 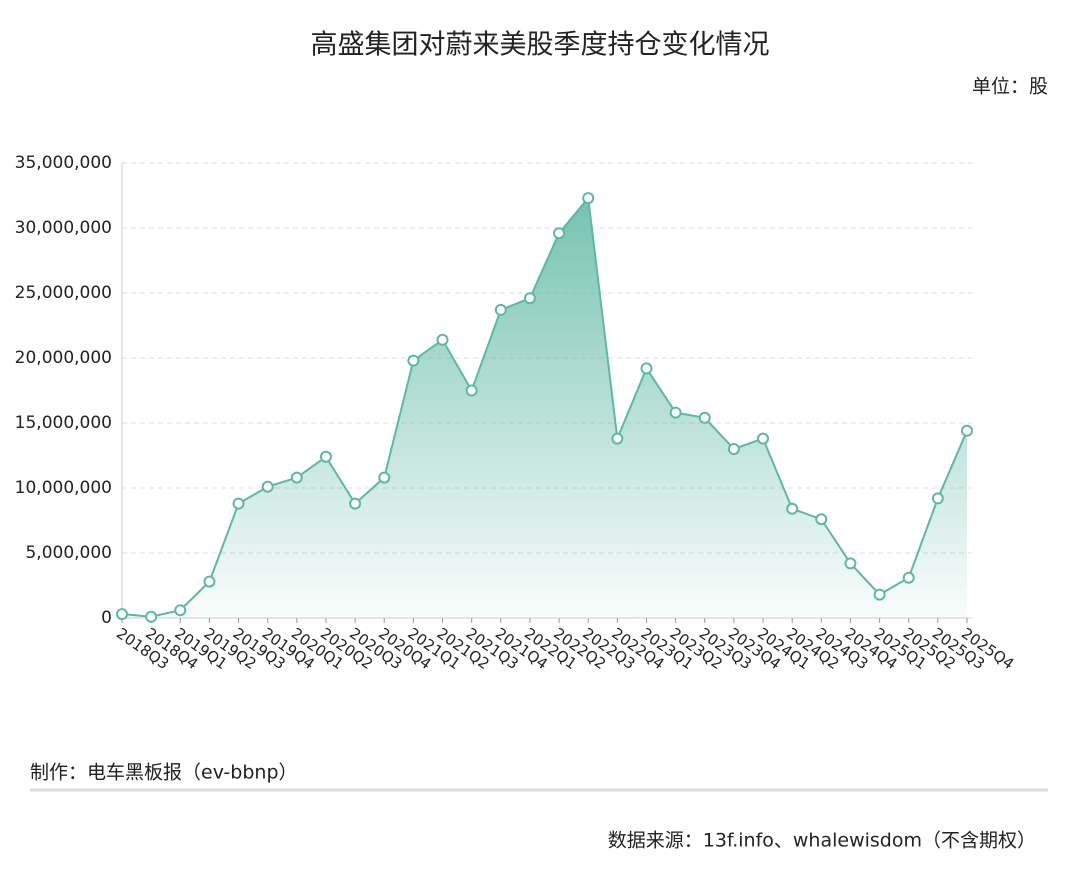 What do you see at coordinates (164, 773) in the screenshot?
I see `credit: 制作：电车黑板报（ev-bbnp）` at bounding box center [164, 773].